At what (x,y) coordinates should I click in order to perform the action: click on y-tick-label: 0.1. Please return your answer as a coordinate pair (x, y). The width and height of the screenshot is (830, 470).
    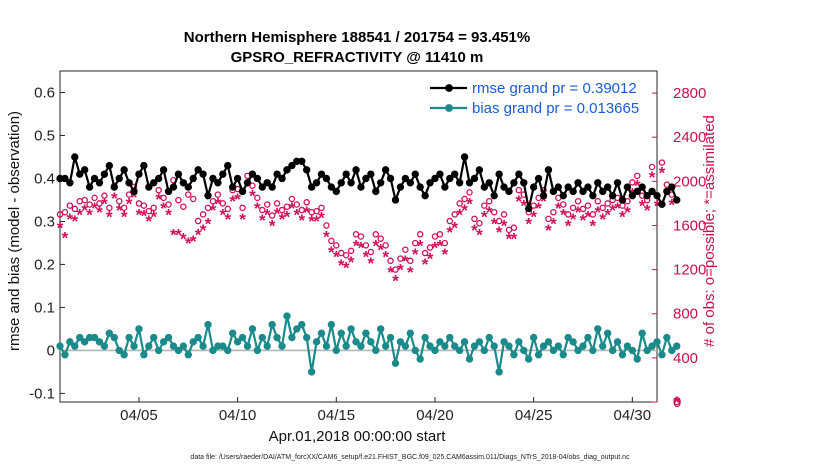
    Looking at the image, I should click on (44, 307).